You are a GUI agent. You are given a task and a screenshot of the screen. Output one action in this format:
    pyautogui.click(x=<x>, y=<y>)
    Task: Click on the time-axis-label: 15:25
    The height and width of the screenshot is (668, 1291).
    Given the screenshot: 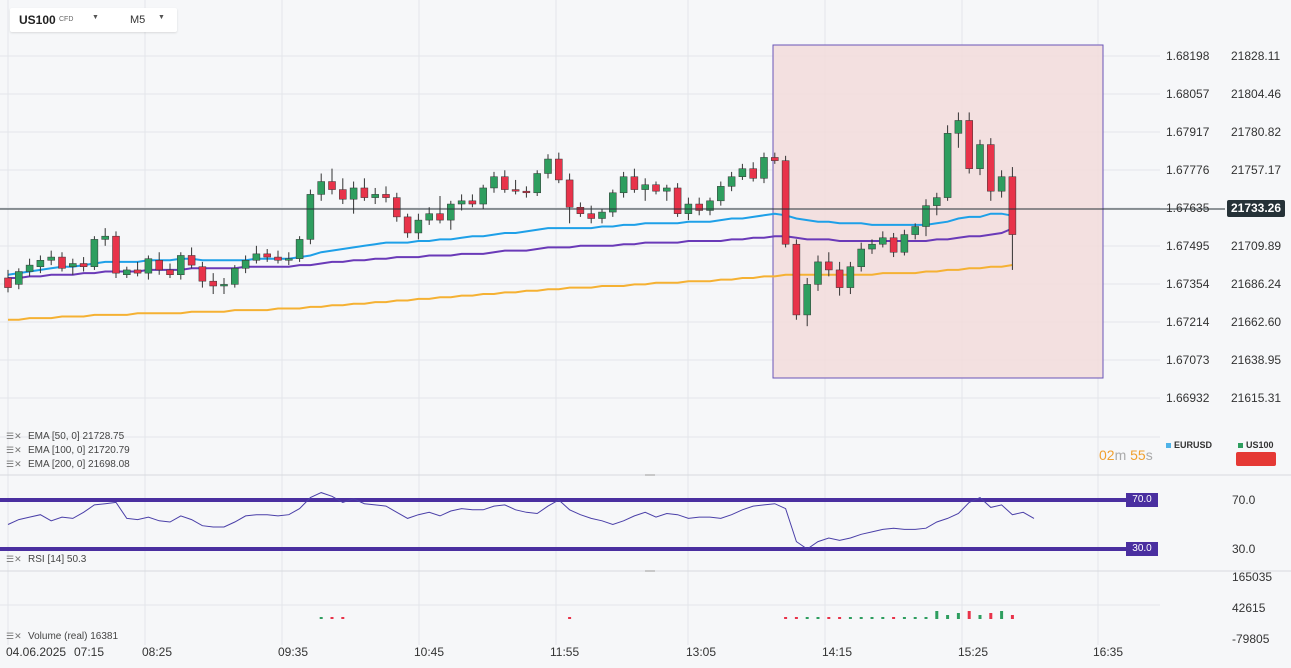 What is the action you would take?
    pyautogui.click(x=973, y=652)
    